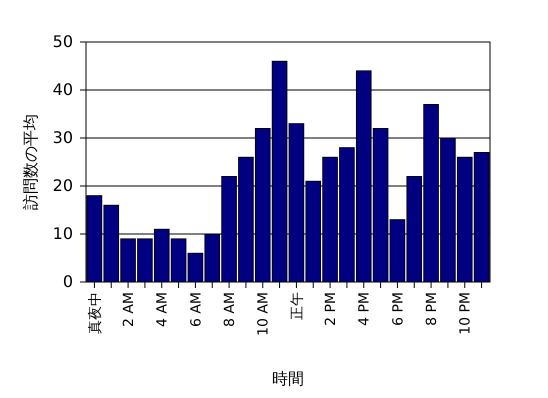 Image resolution: width=548 pixels, height=398 pixels. I want to click on y-tick-label: 0, so click(67, 282).